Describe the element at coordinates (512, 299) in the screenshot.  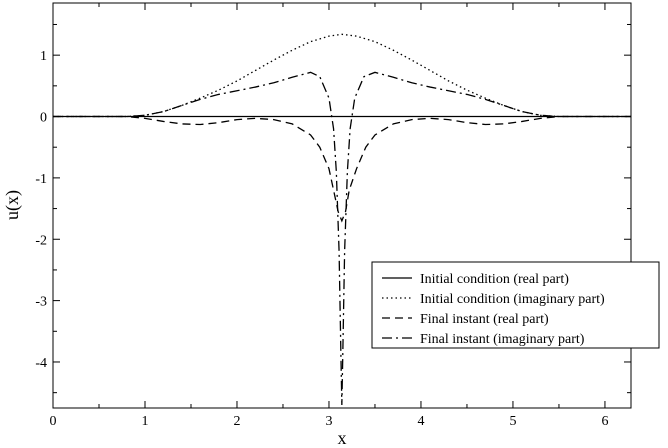
I see `legend-label-2: Initial condition (imaginary part)` at that location.